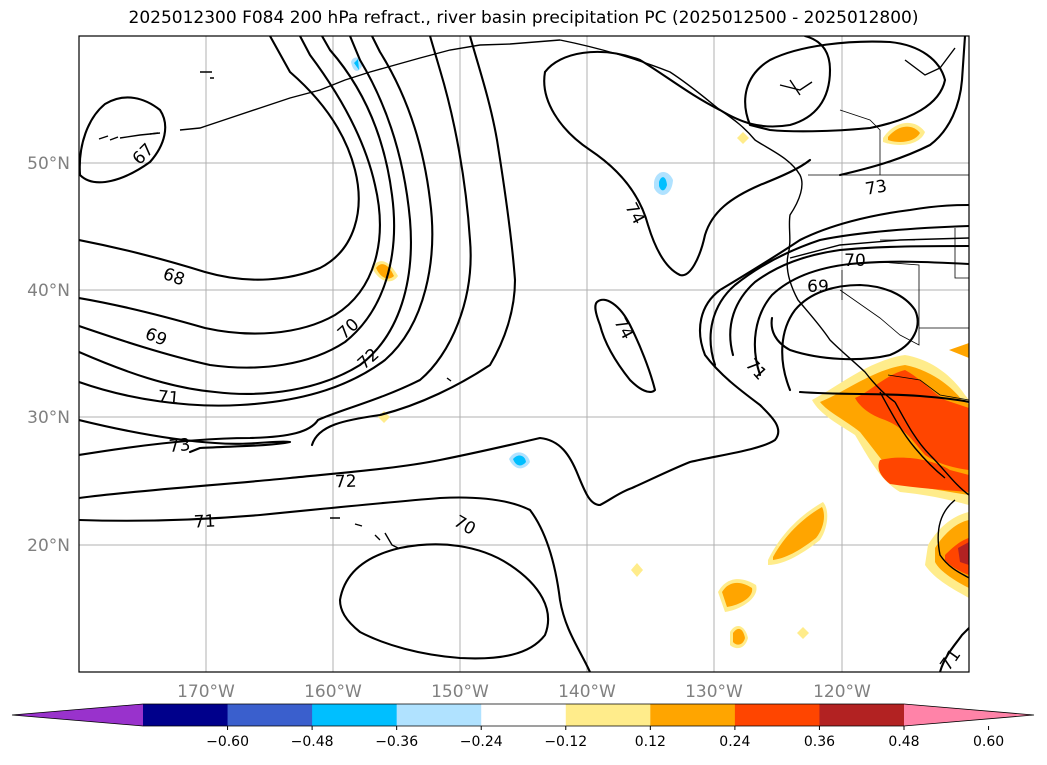 The image size is (1047, 765). What do you see at coordinates (48, 291) in the screenshot?
I see `lat-label: 40°N` at bounding box center [48, 291].